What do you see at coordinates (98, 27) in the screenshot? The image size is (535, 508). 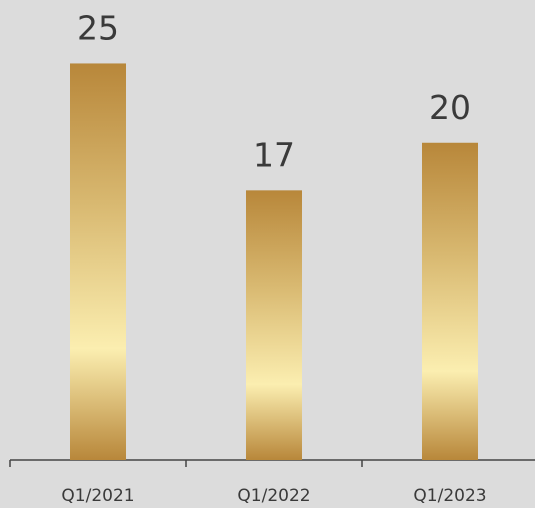 I see `value-label: 25` at bounding box center [98, 27].